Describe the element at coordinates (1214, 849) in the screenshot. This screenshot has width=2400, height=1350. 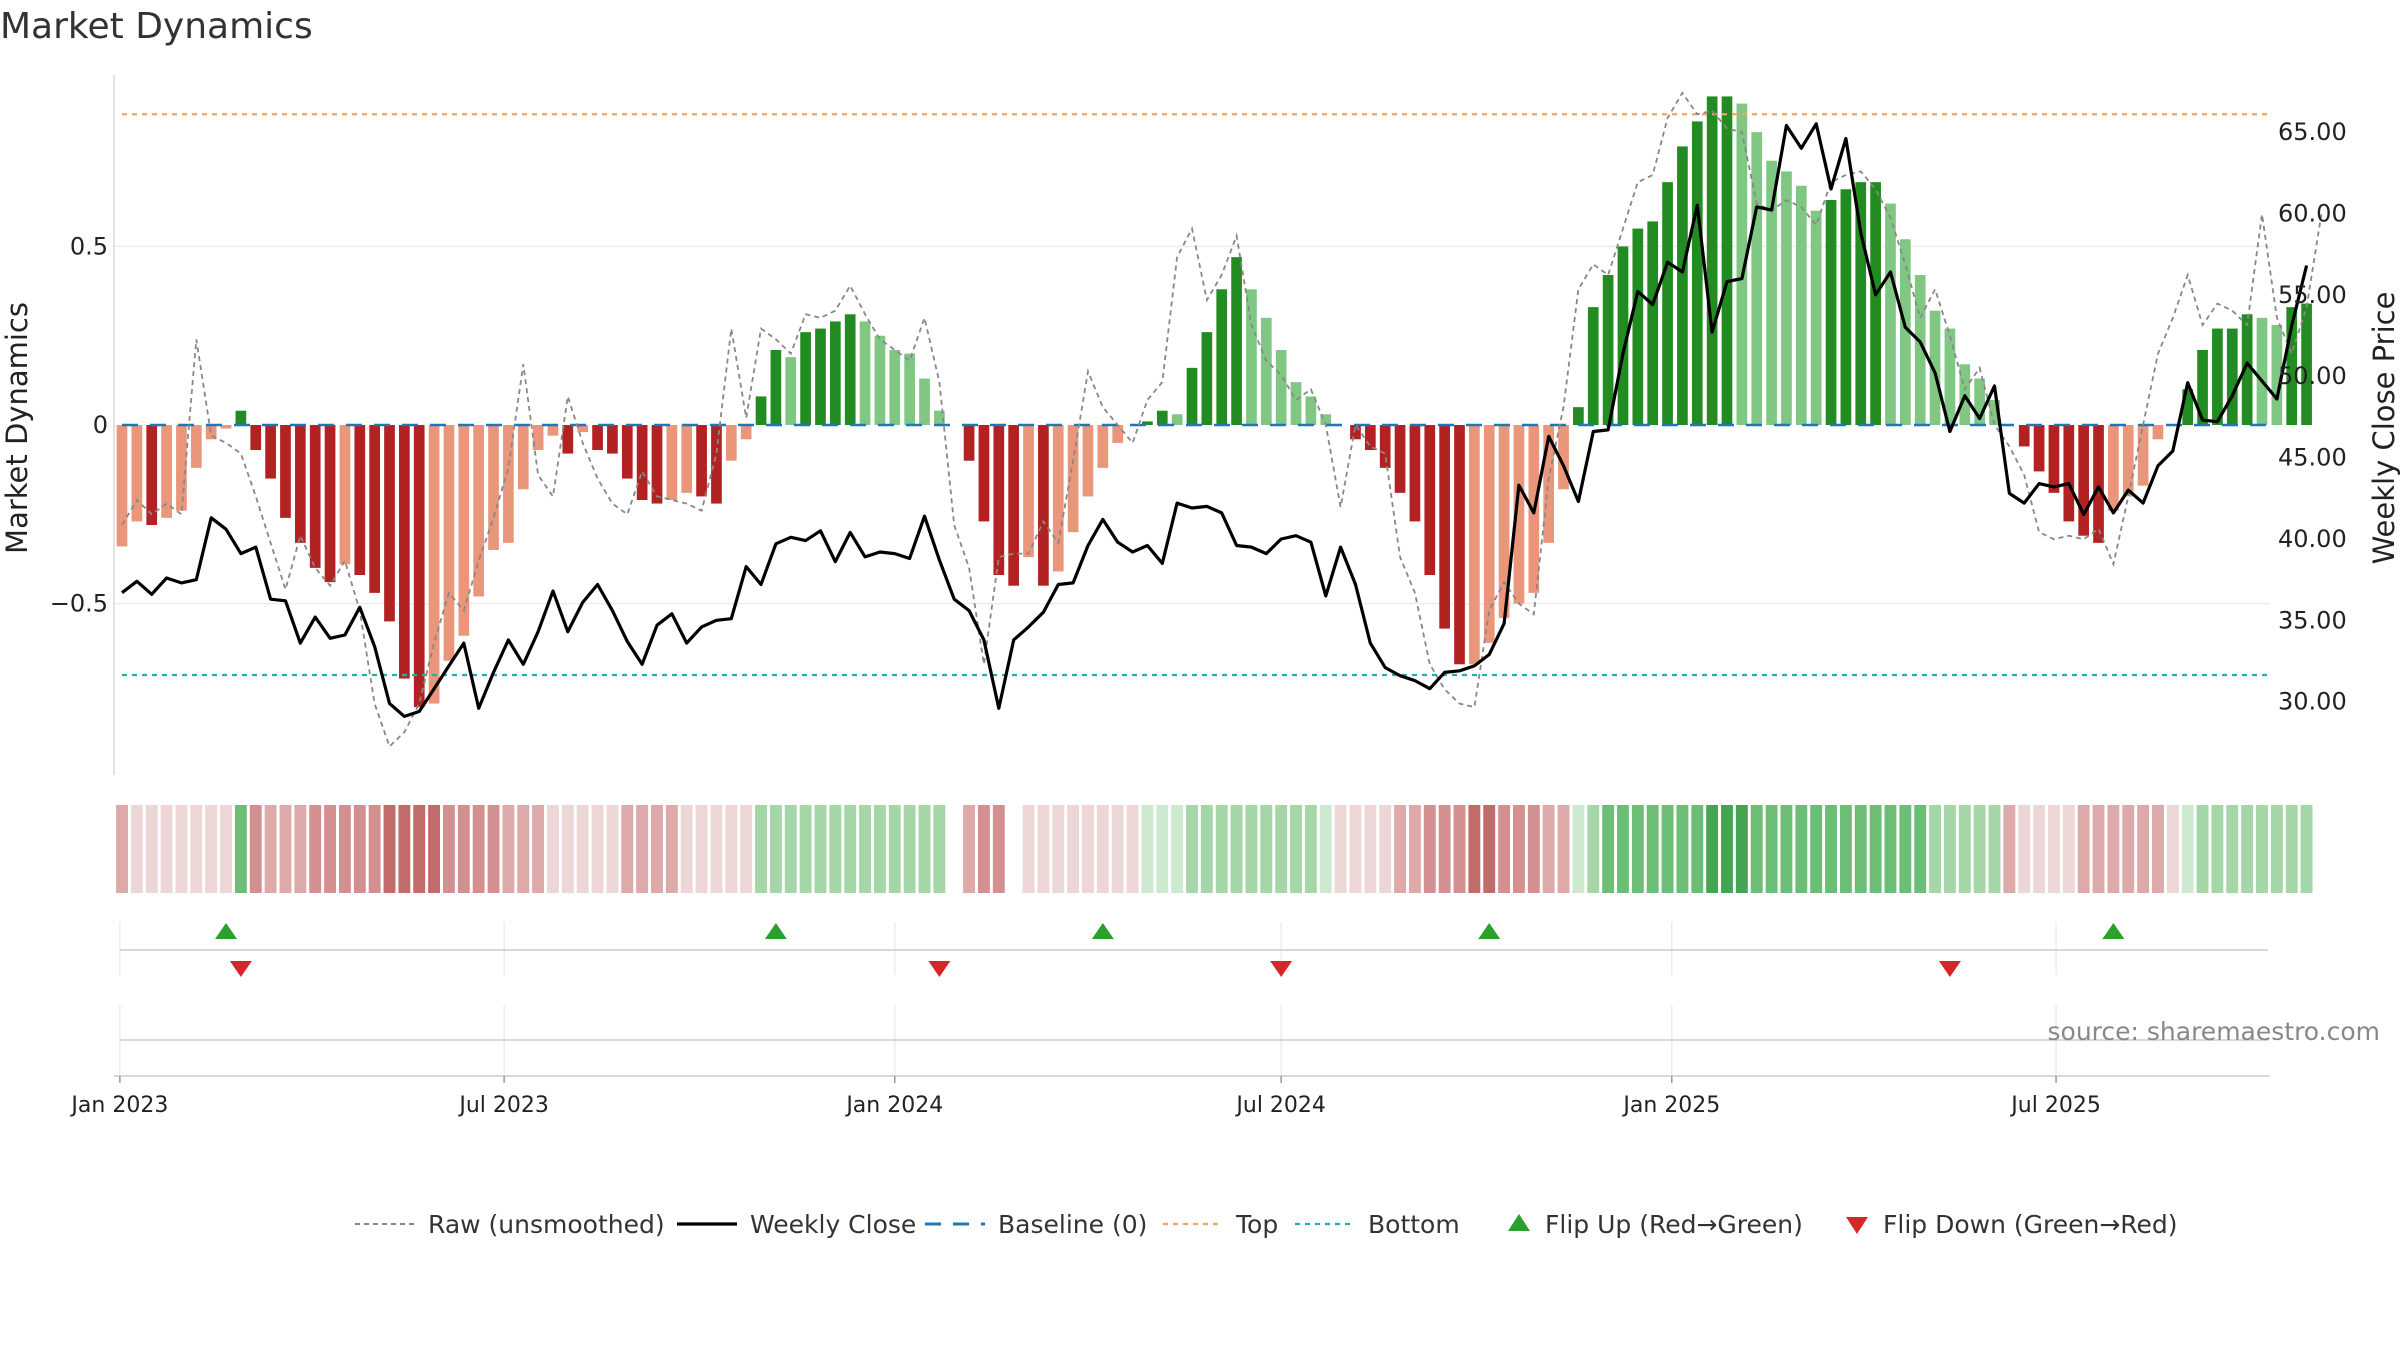
I see `color-band` at that location.